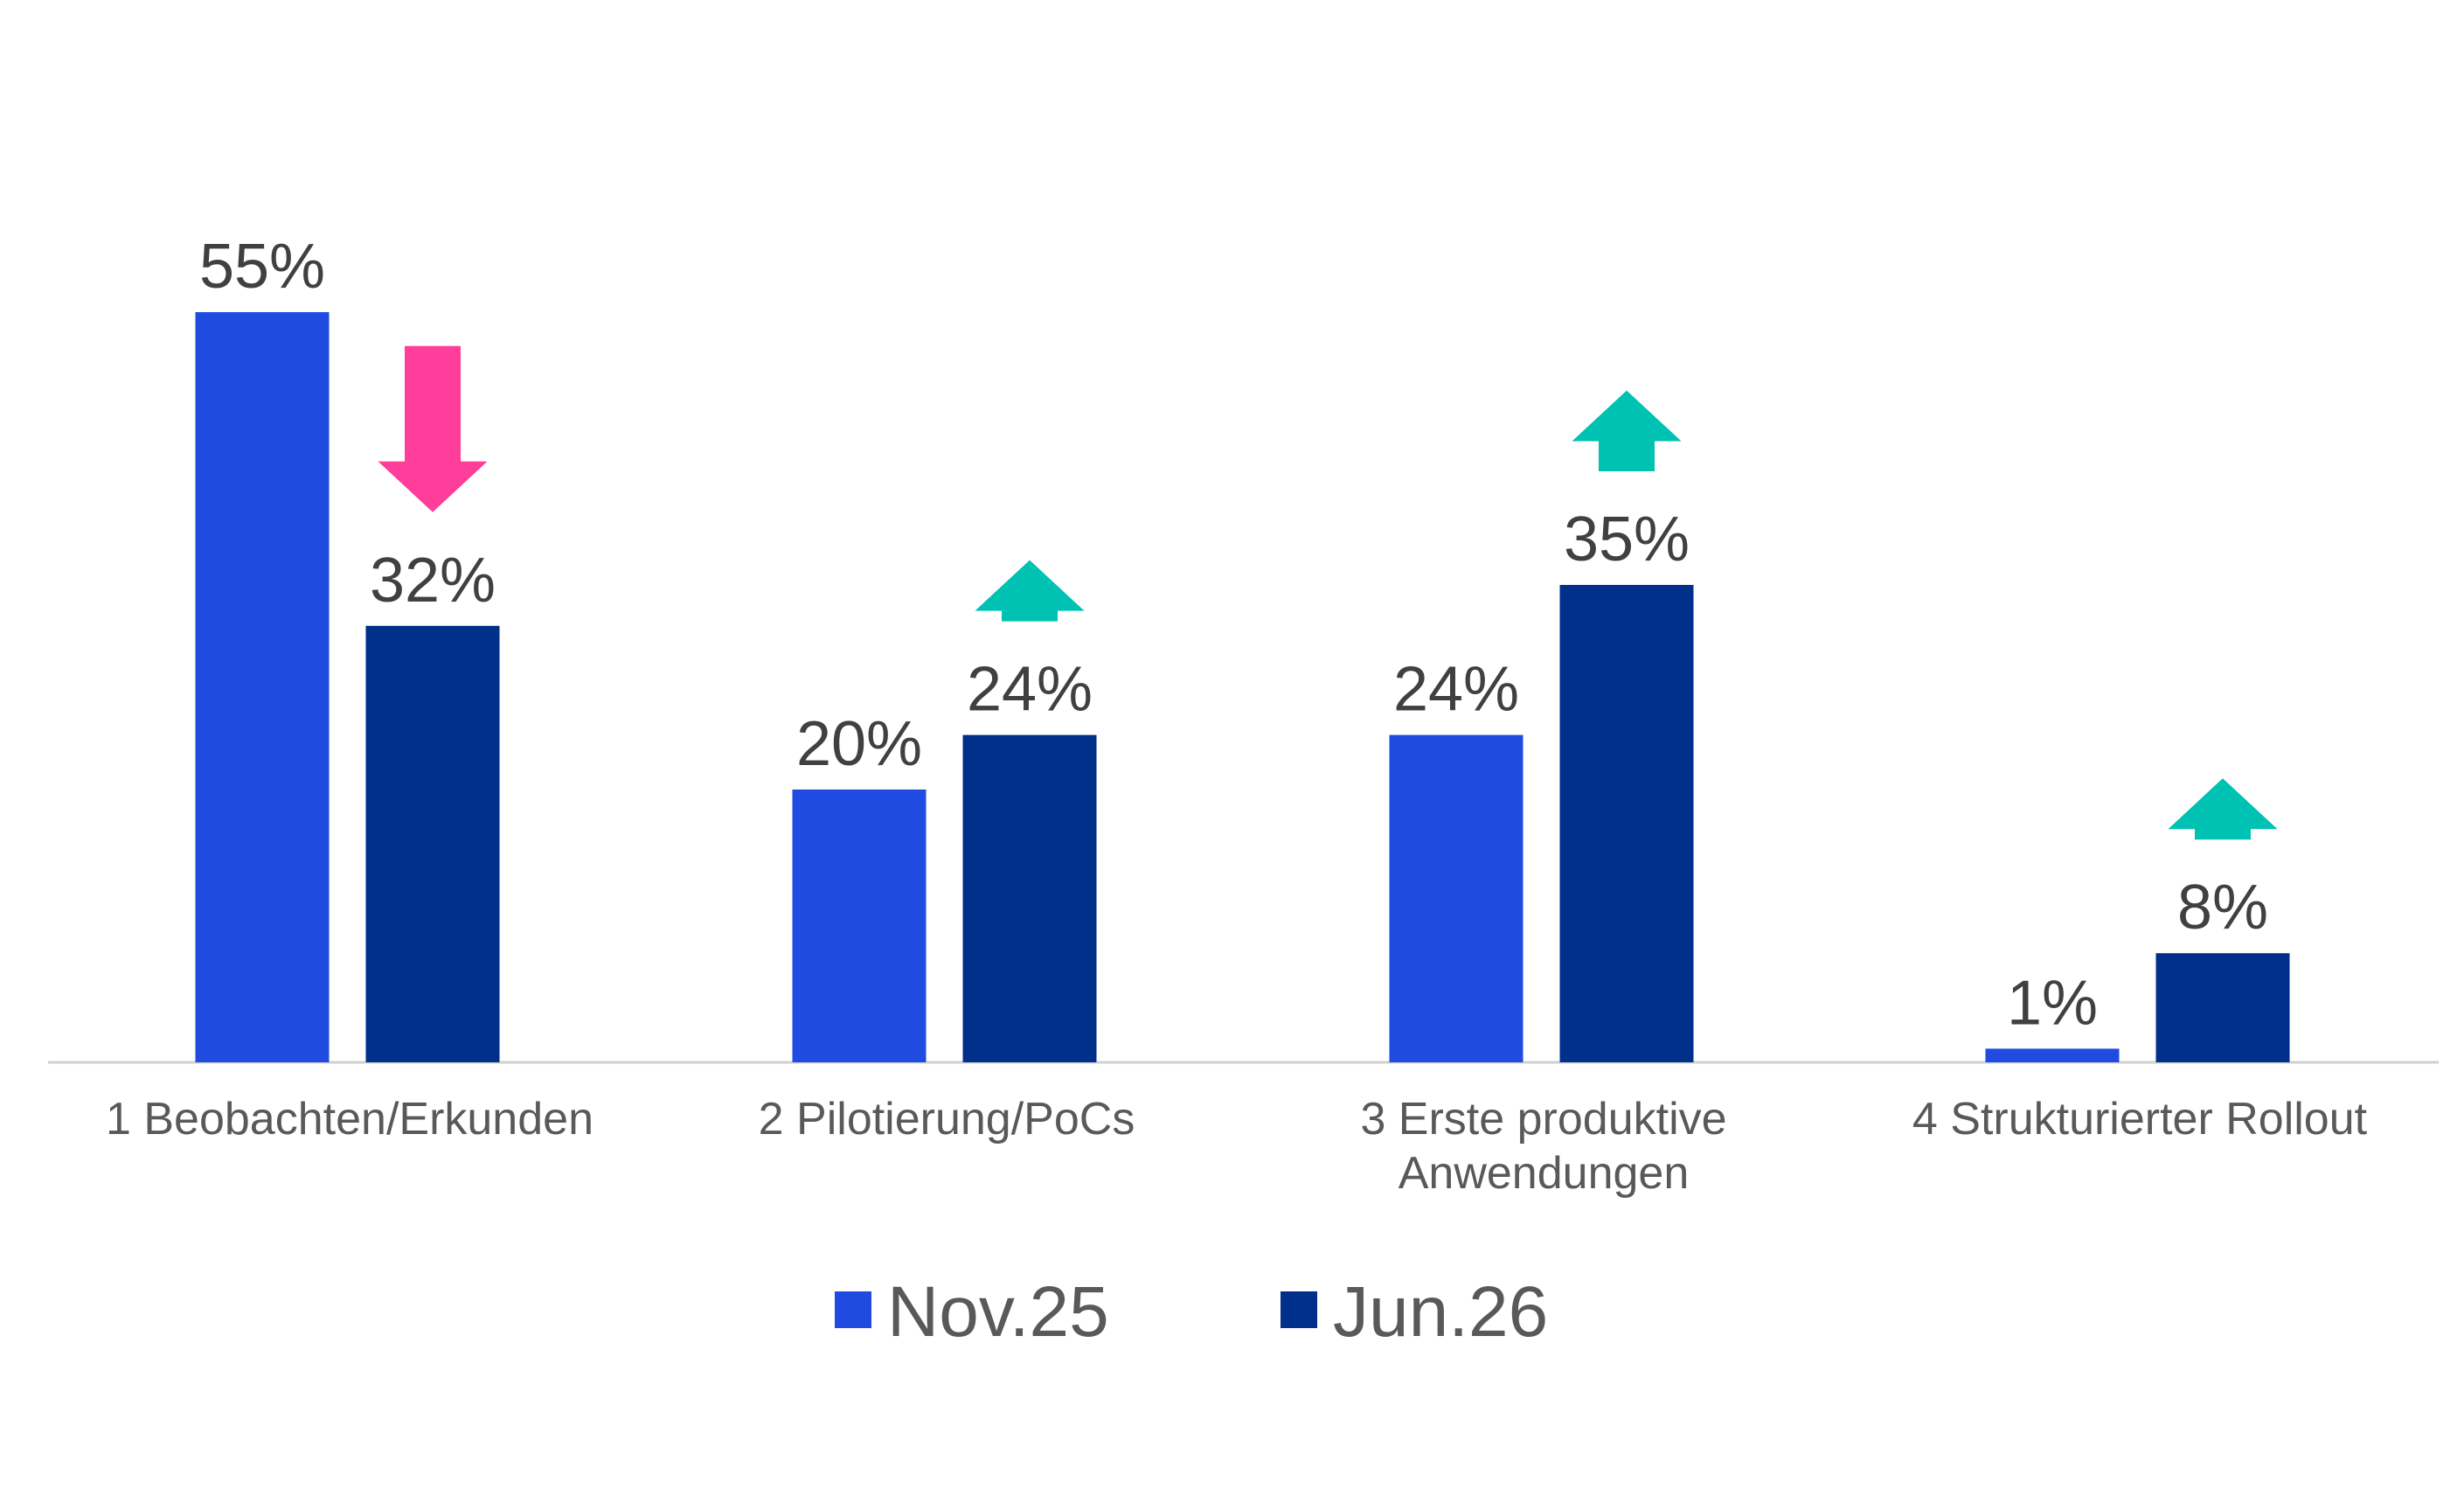 The image size is (2464, 1489). I want to click on data-label-nov25-cat1: 55%, so click(262, 267).